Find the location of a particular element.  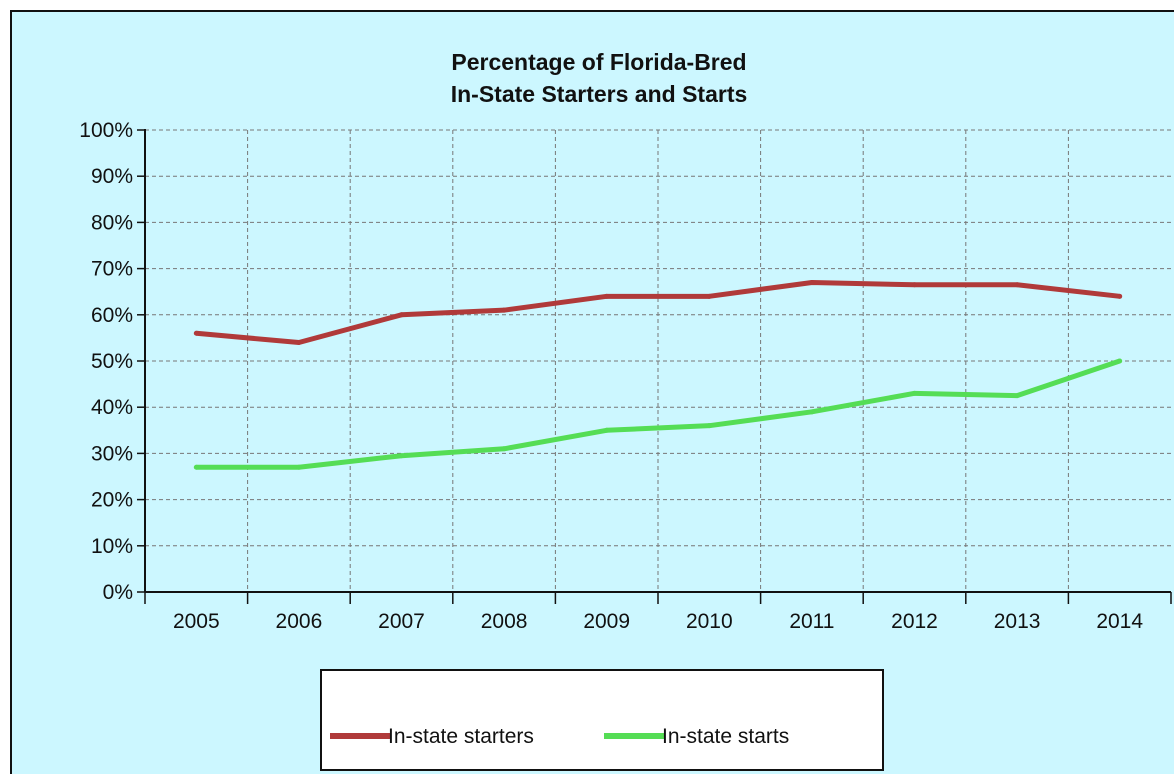

series-line-in-state-starters is located at coordinates (658, 312).